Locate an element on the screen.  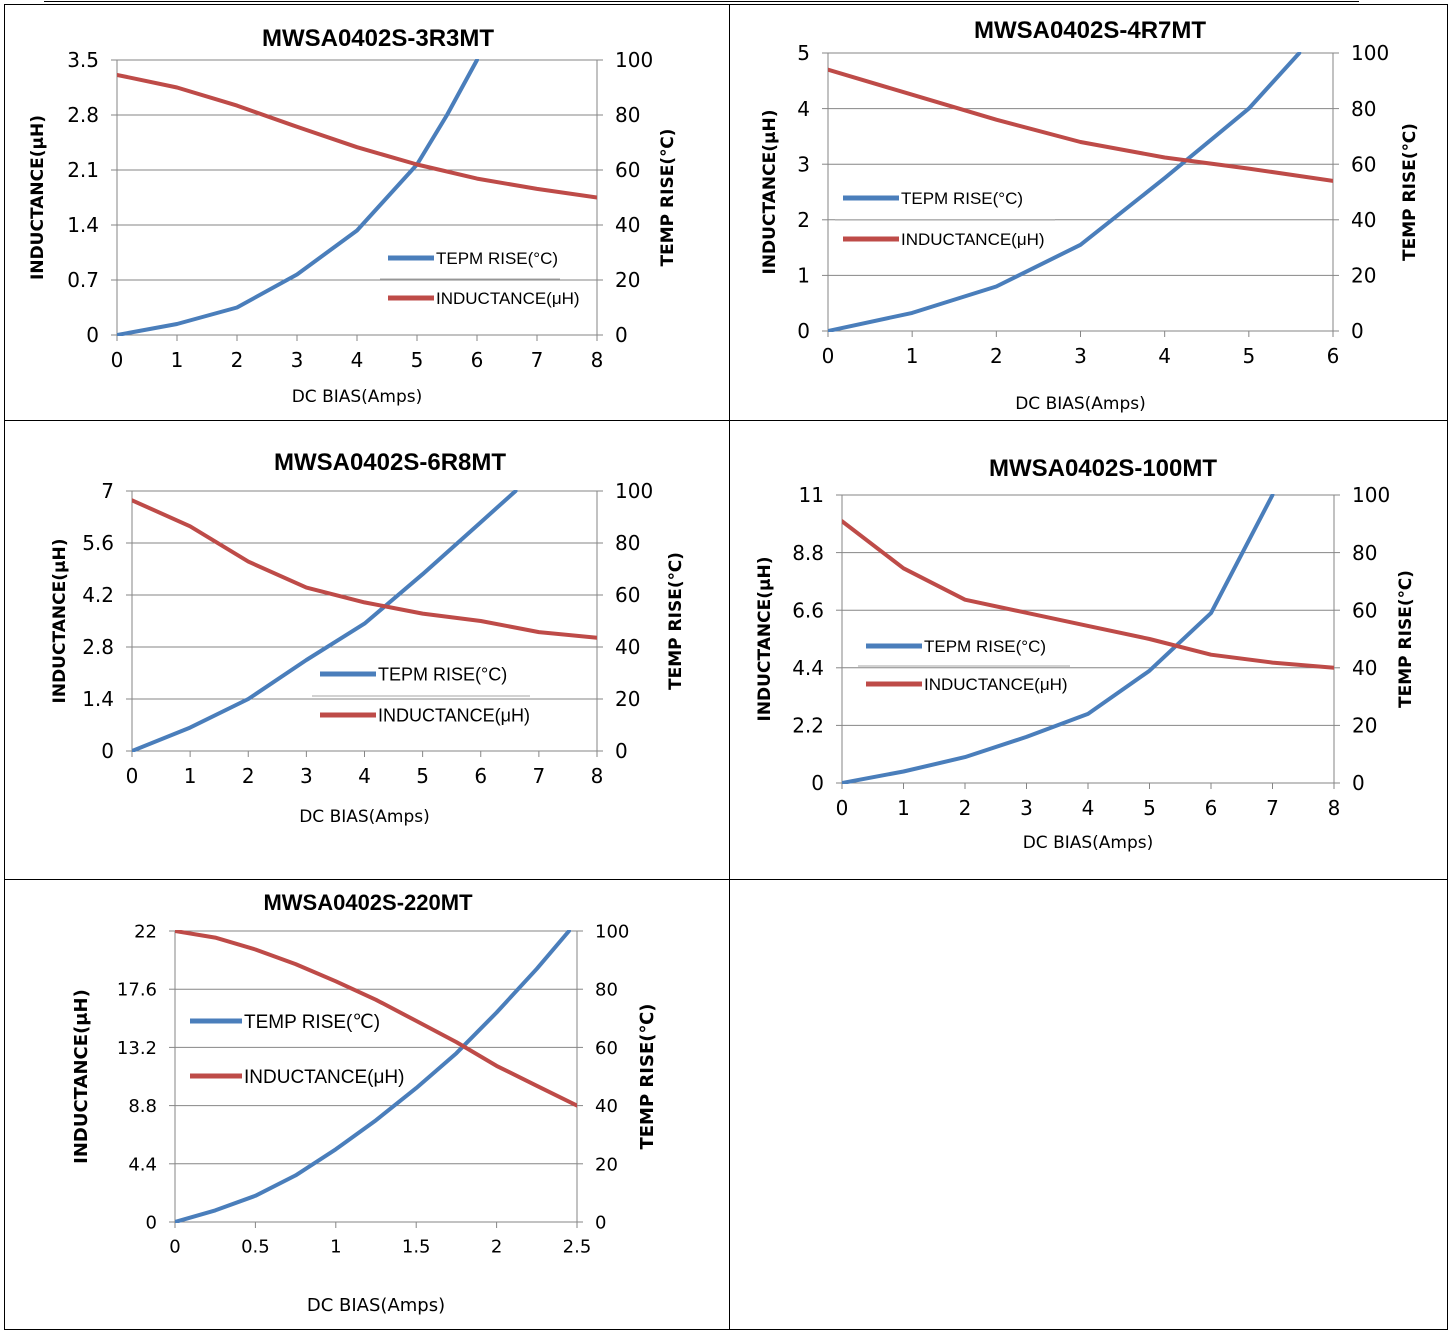
chart-title: MWSA0402S-220MT is located at coordinates (368, 902).